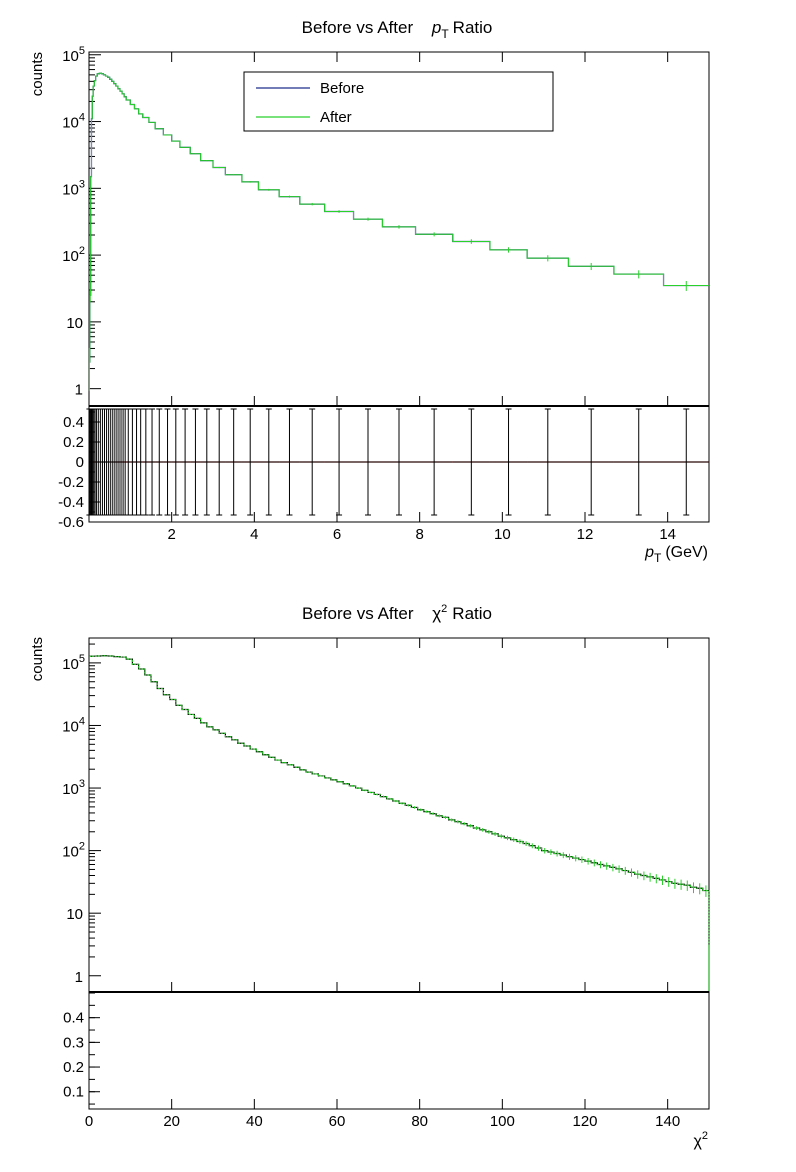 The image size is (796, 1172). Describe the element at coordinates (700, 1140) in the screenshot. I see `chi2-x-axis-label: χ2` at that location.